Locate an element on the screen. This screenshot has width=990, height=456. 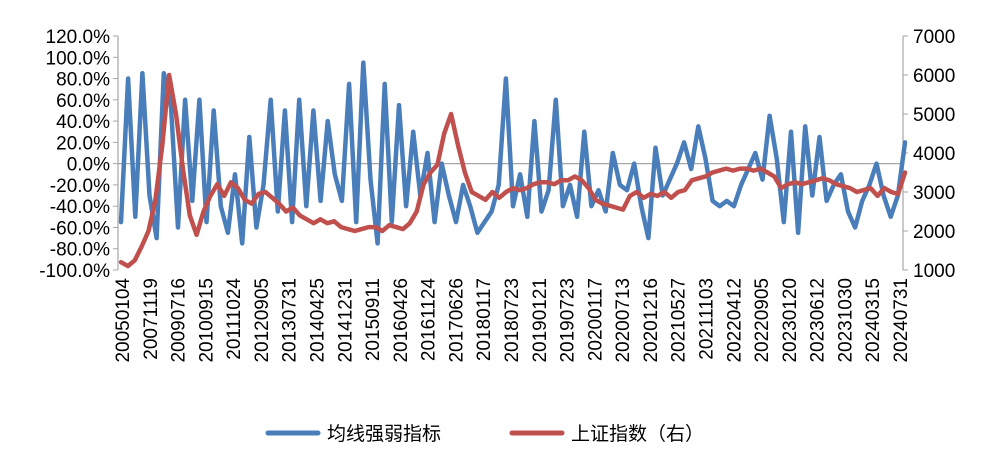
right-tick-label: 4000 is located at coordinates (934, 154).